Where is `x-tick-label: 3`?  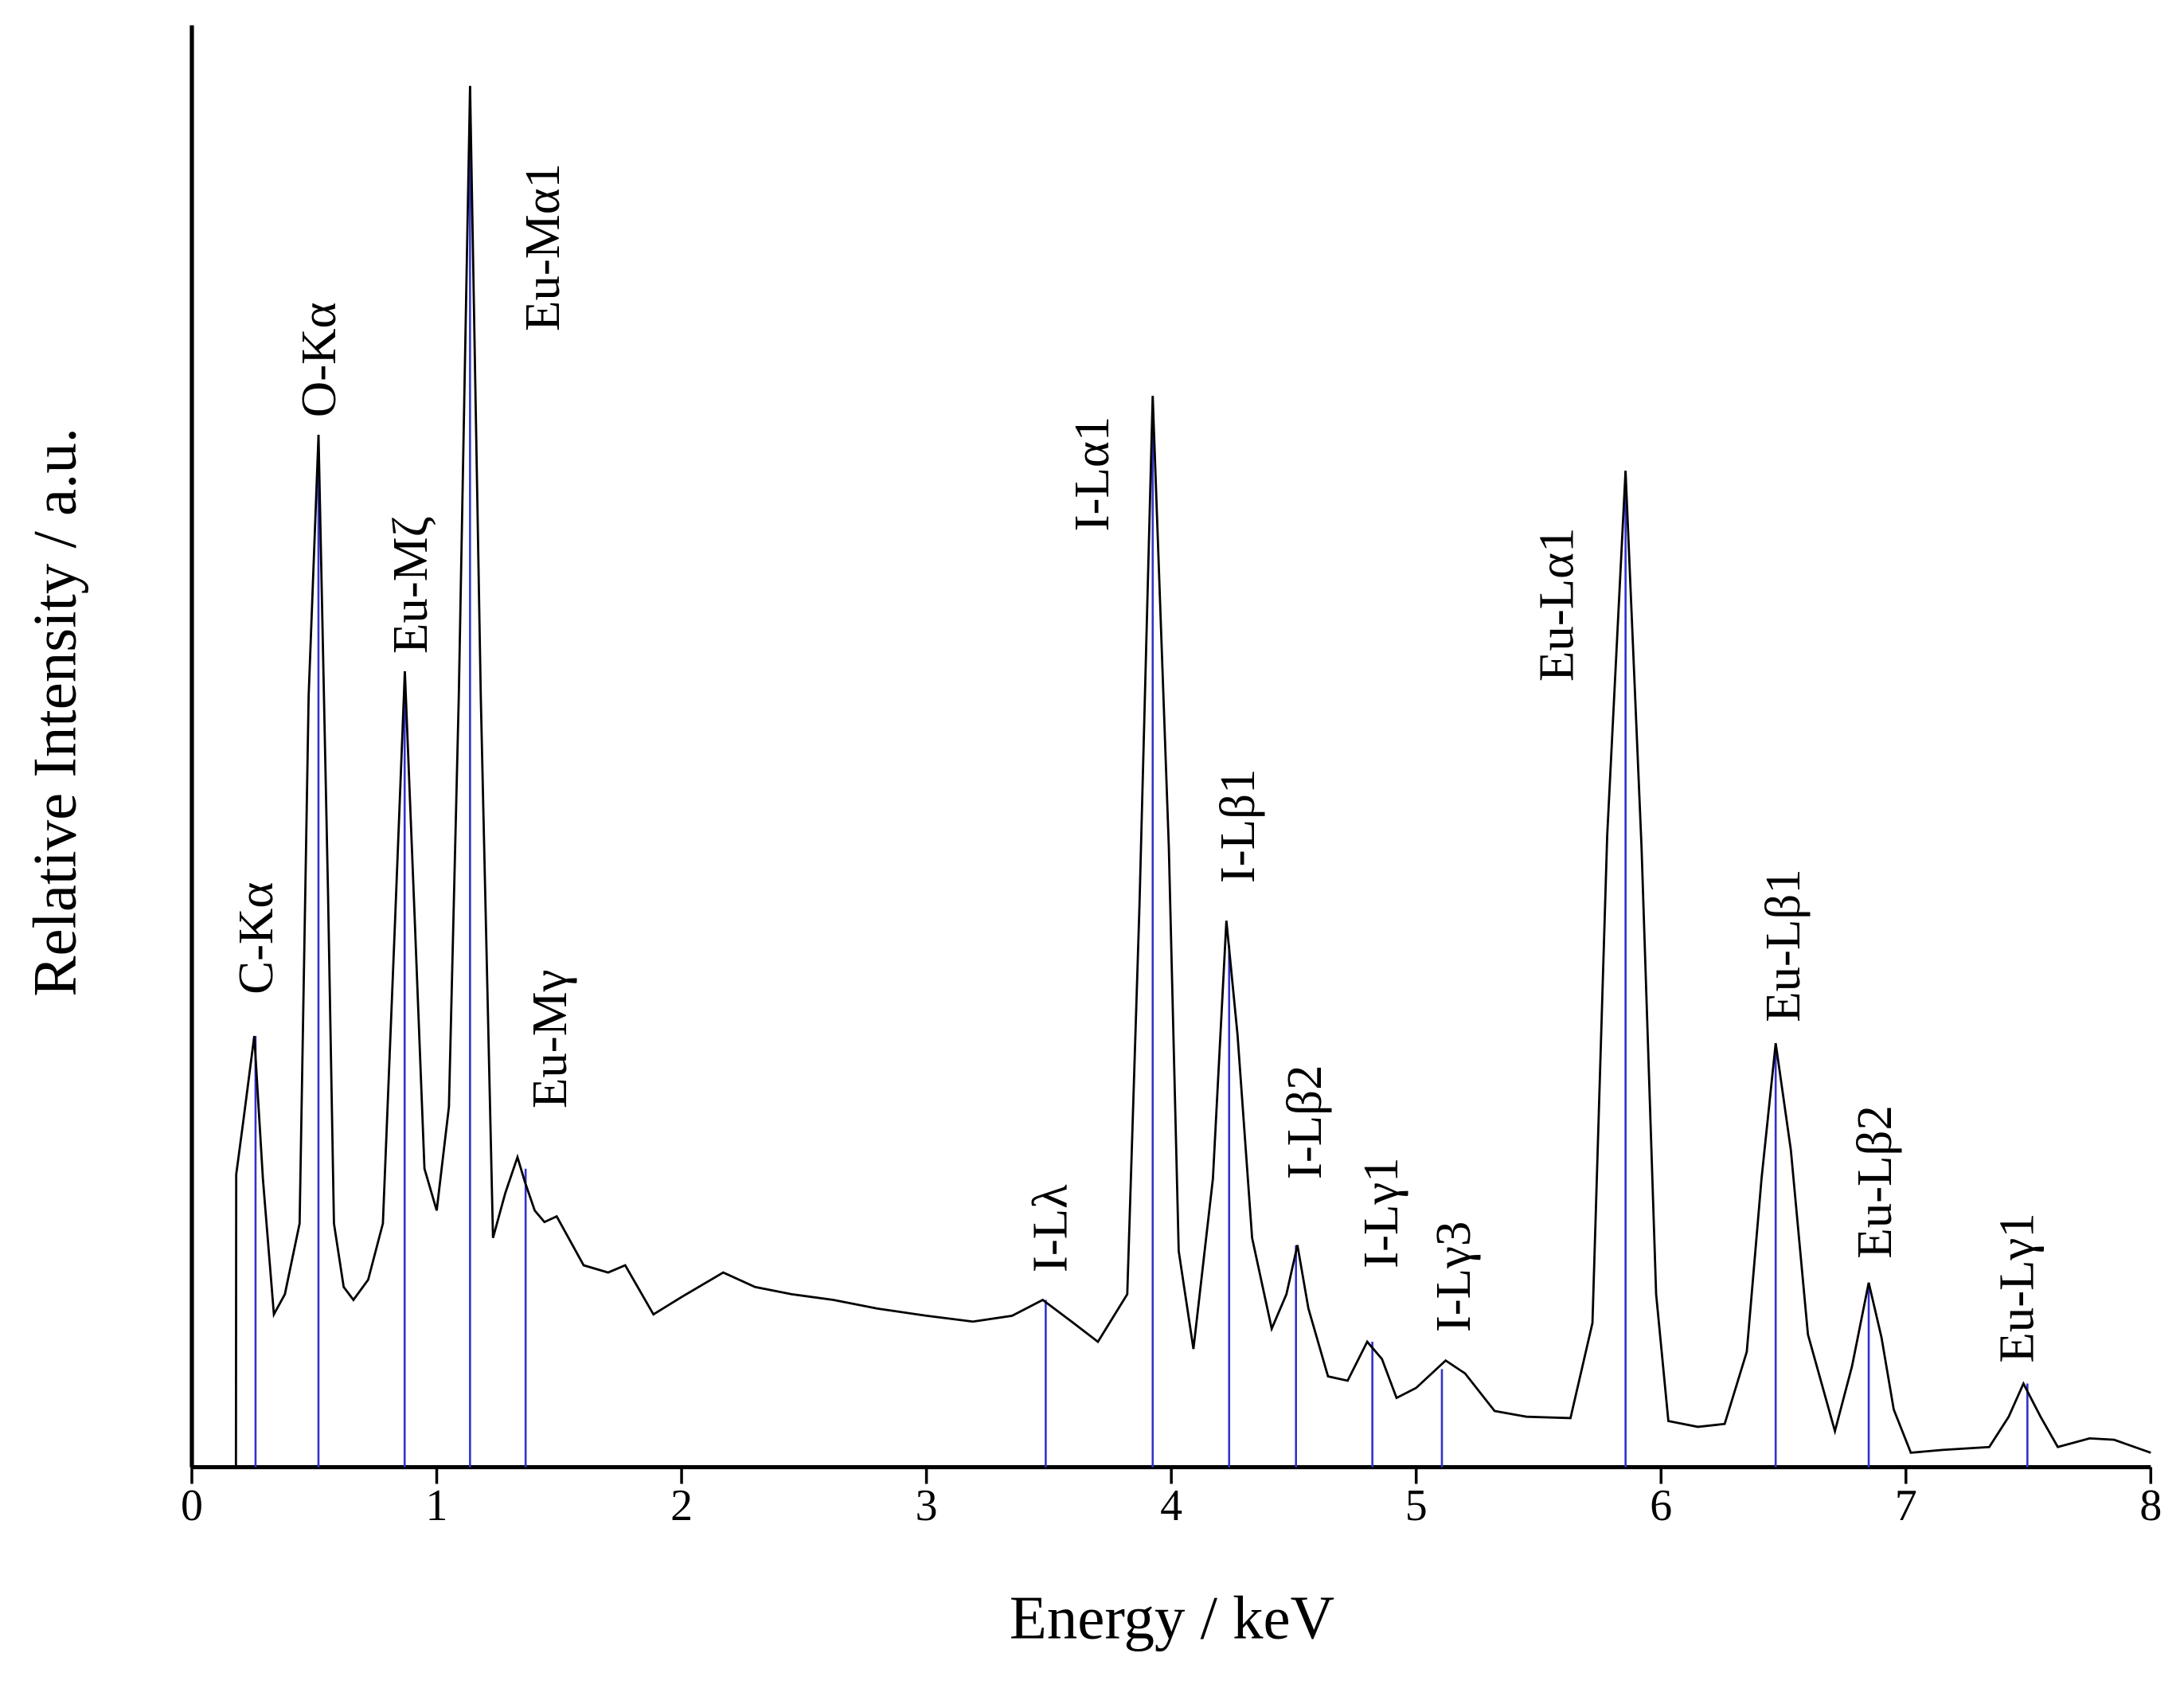 x-tick-label: 3 is located at coordinates (927, 1505).